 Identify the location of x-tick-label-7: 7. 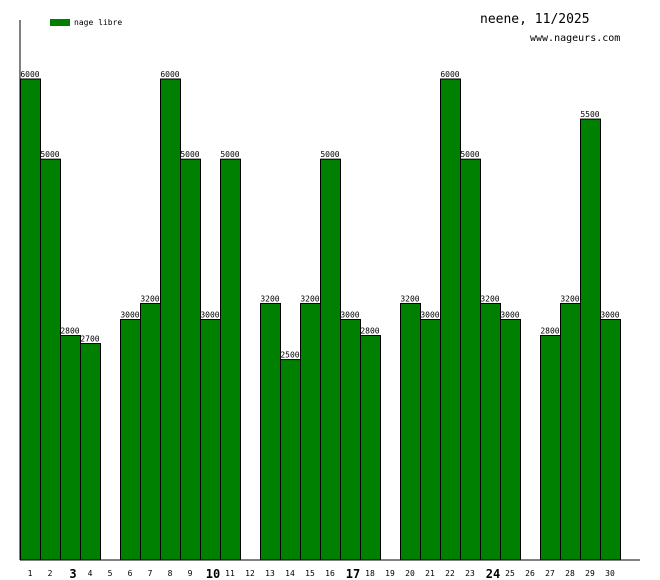
(150, 573).